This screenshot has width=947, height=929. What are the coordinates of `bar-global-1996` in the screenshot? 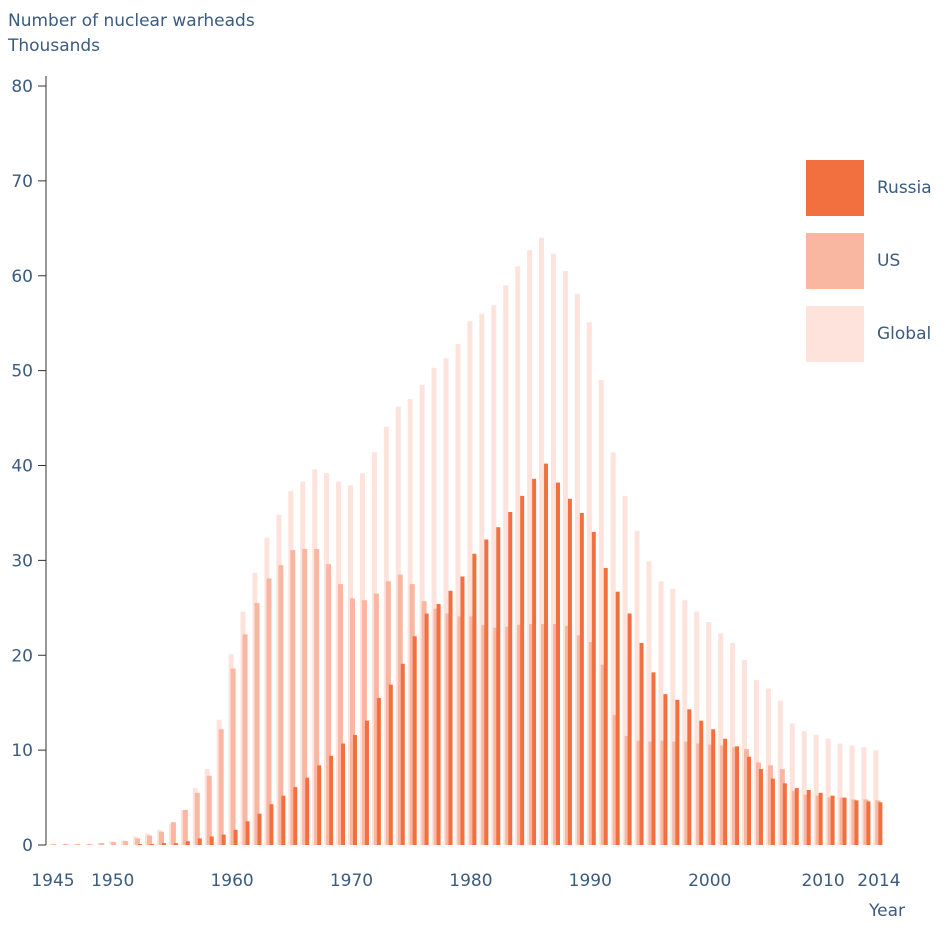 It's located at (661, 713).